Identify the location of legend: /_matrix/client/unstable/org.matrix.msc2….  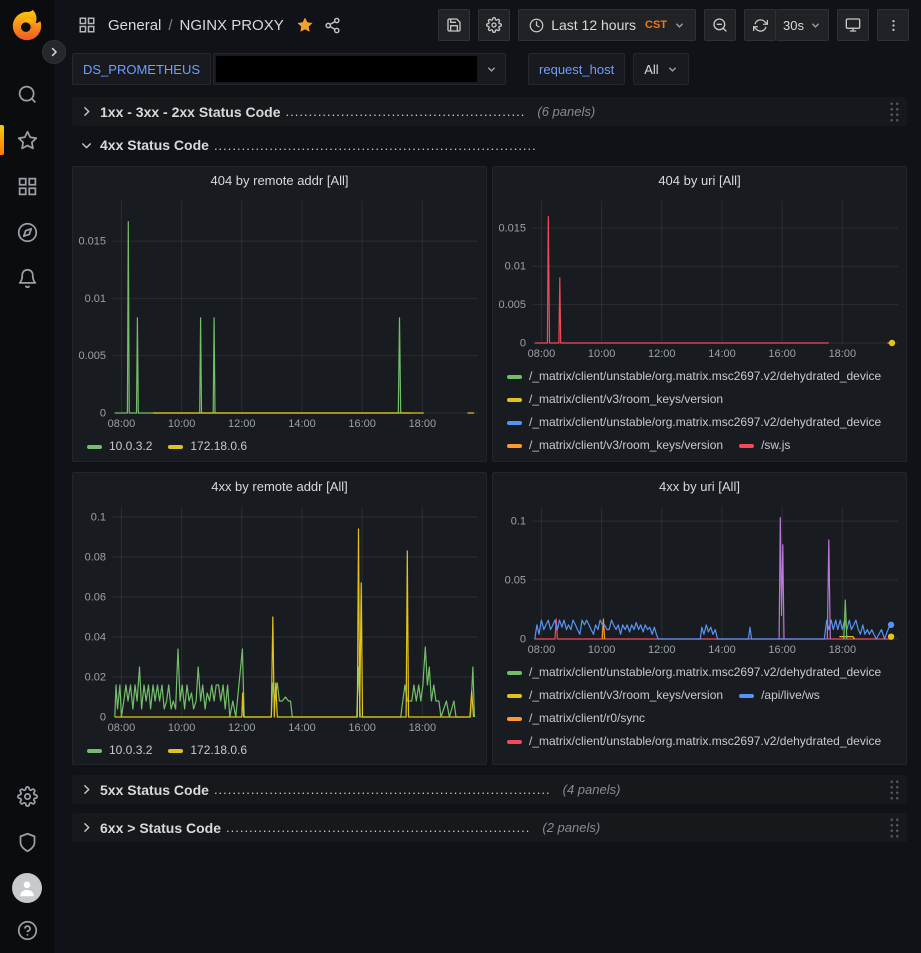
(699, 412).